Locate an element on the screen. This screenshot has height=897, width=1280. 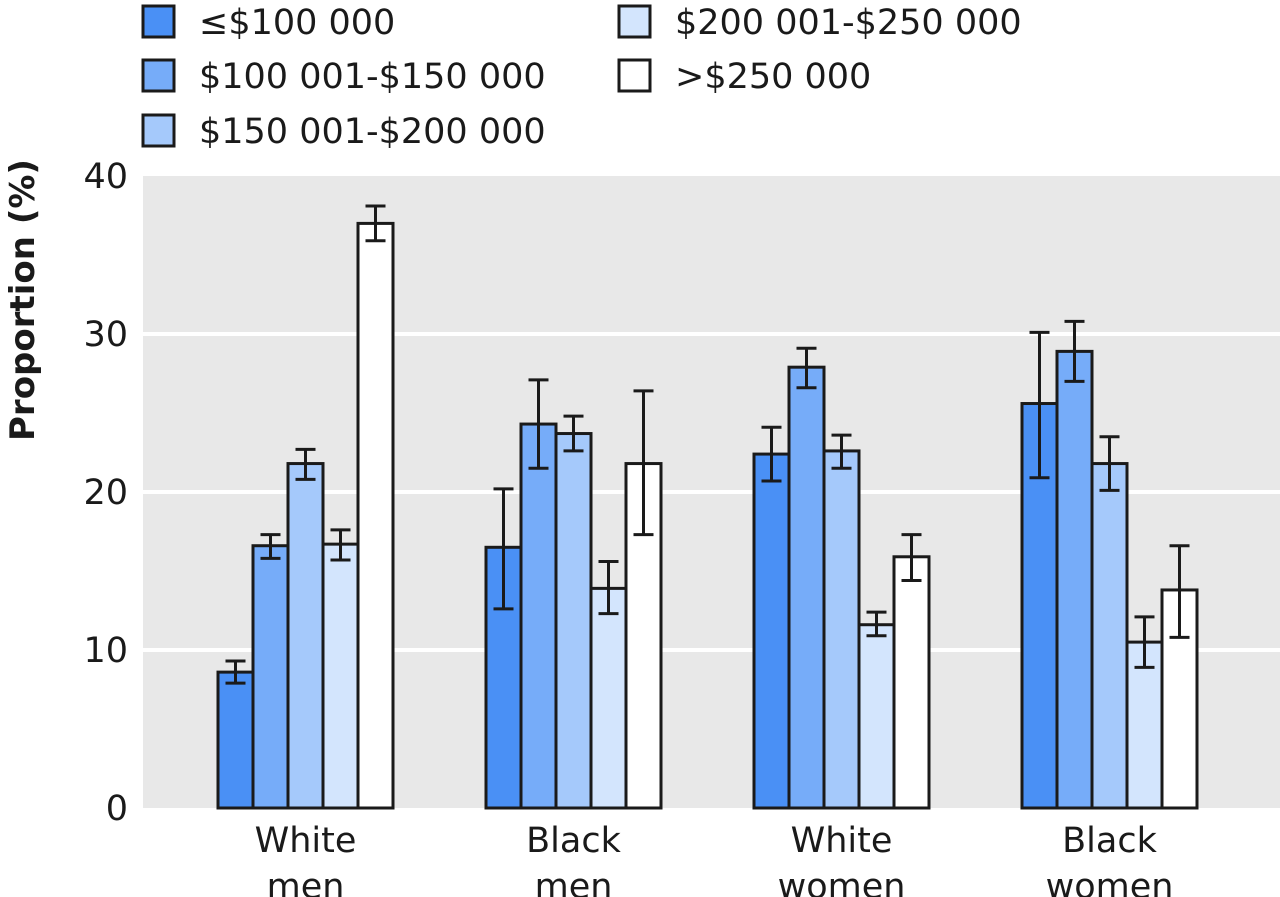
legend-label: $200 001-$250 000 is located at coordinates (848, 23).